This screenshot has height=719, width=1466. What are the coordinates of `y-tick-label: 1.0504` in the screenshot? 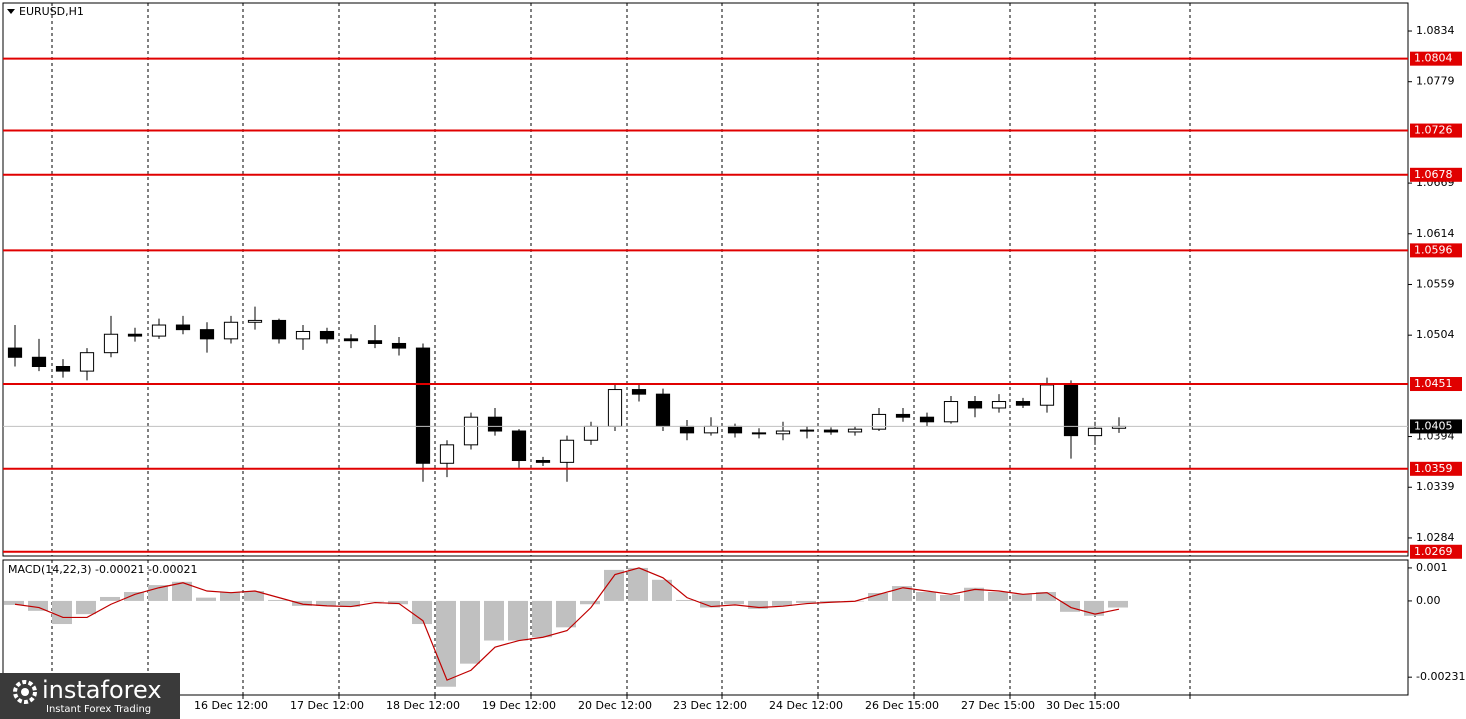 It's located at (1435, 334).